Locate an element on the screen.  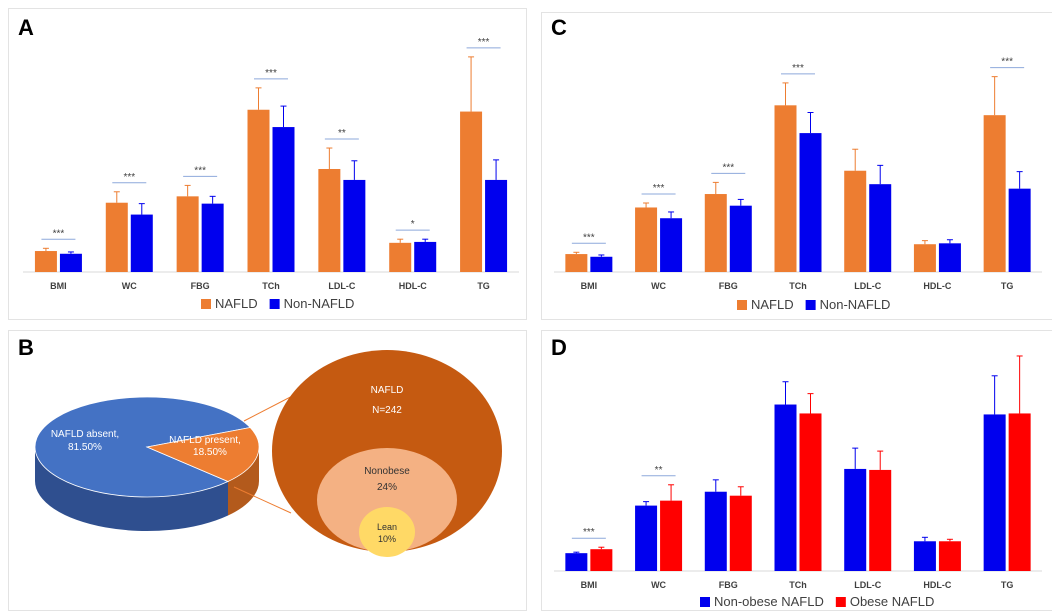
circle-lean is located at coordinates (387, 532).